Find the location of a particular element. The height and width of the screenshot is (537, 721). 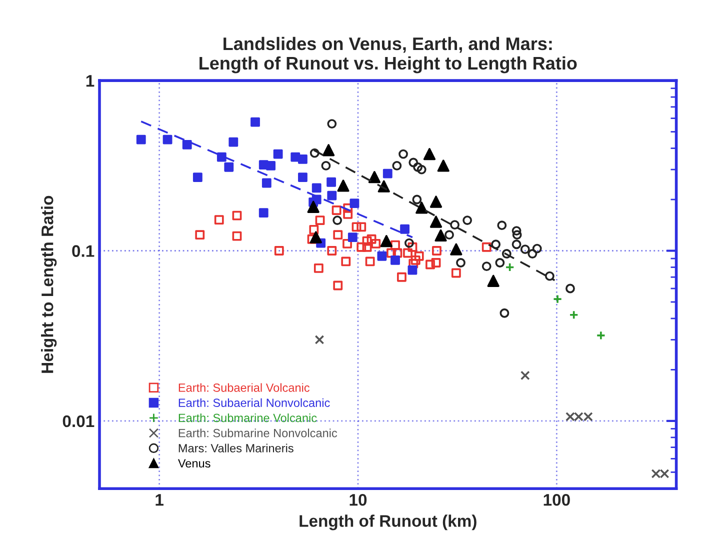

legend-label: Earth: Subaerial Volcanic is located at coordinates (244, 387).